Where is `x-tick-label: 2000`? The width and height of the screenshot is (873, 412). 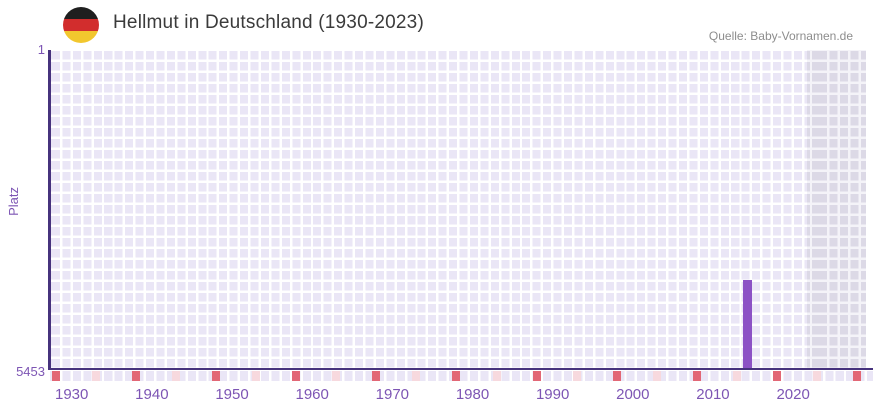 x-tick-label: 2000 is located at coordinates (633, 394).